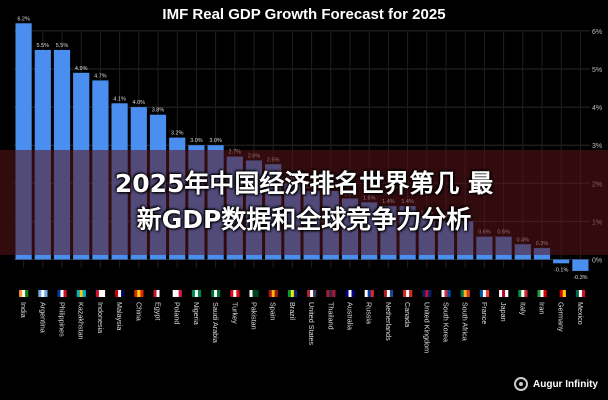  I want to click on x-tick-label: Thailand, so click(330, 316).